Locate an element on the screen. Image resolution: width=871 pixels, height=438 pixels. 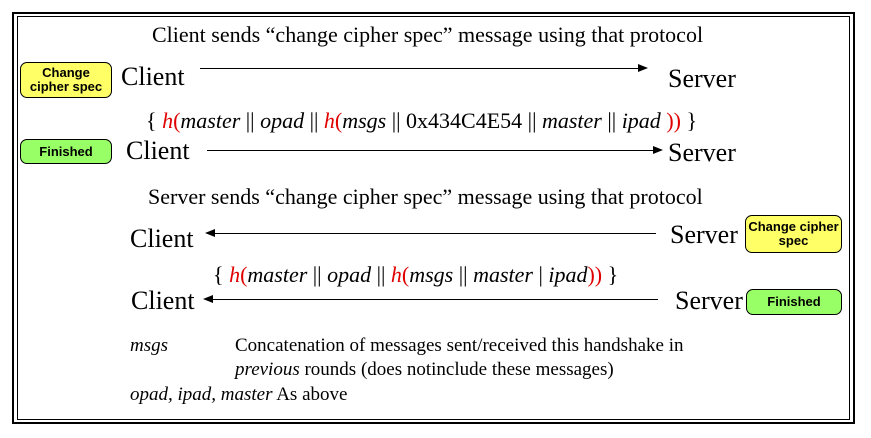
client-label-1: Client is located at coordinates (153, 76).